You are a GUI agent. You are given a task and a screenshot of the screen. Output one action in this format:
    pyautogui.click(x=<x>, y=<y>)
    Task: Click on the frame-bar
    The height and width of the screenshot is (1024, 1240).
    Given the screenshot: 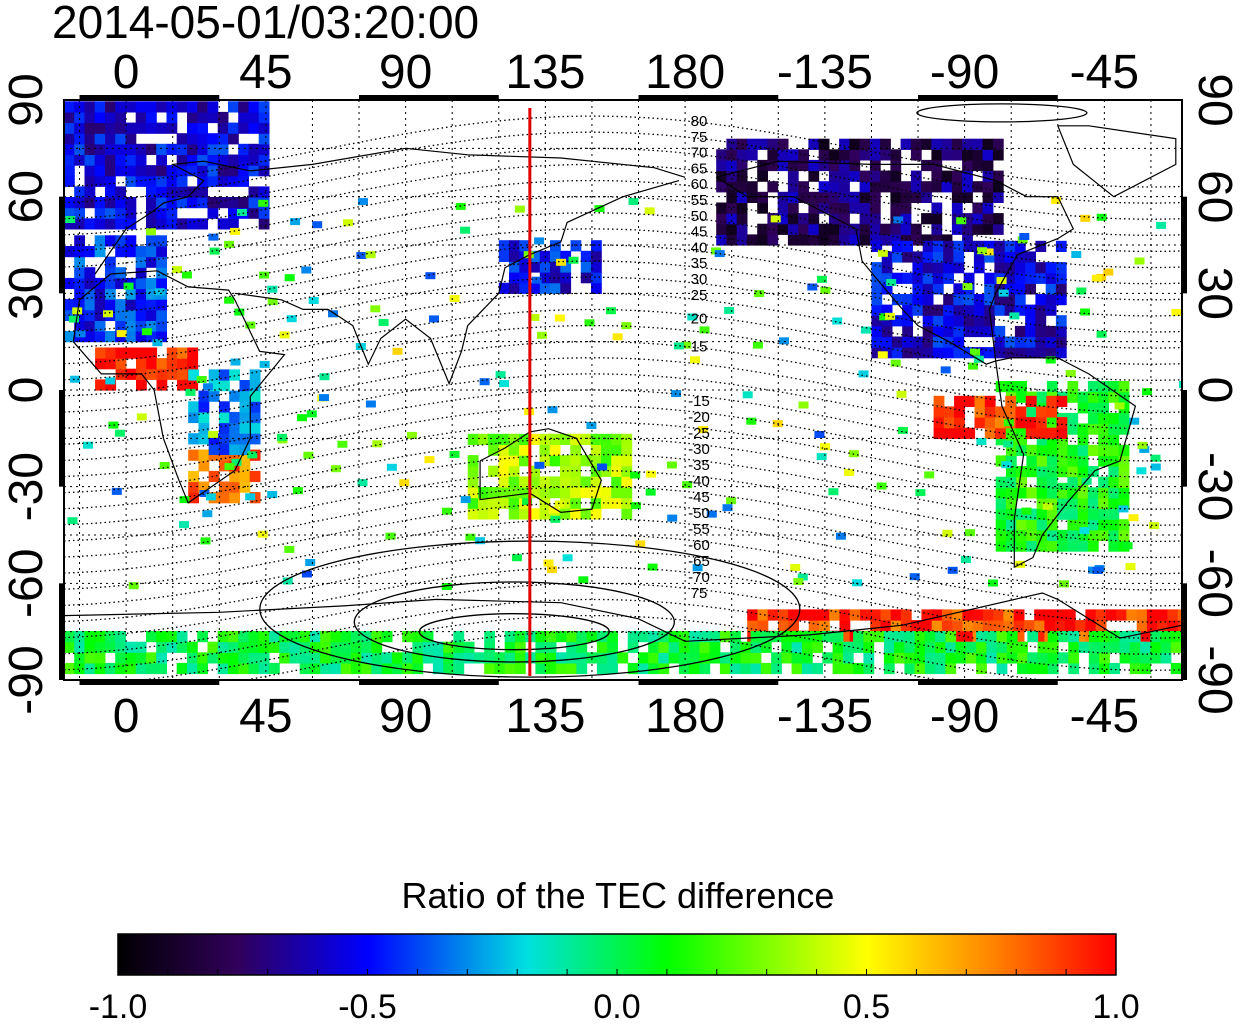 What is the action you would take?
    pyautogui.click(x=149, y=682)
    